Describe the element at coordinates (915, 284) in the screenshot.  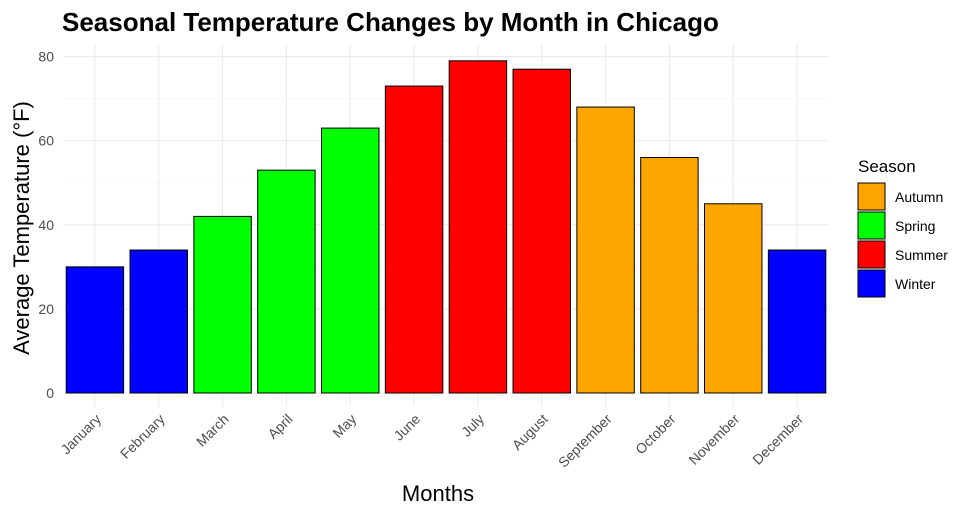
I see `legend-label-winter: Winter` at that location.